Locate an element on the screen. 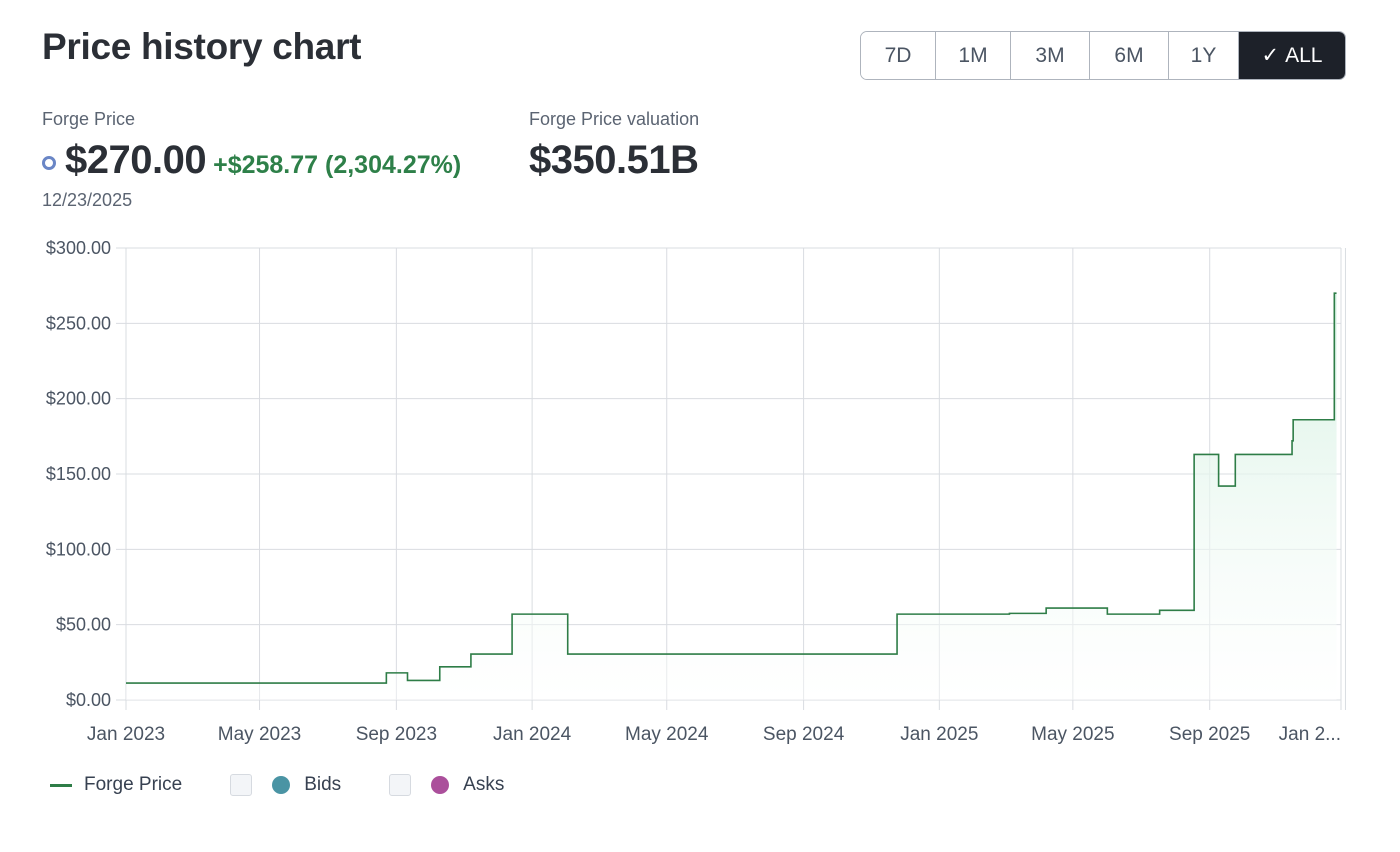 This screenshot has height=852, width=1400. checkmark-icon: ✓ is located at coordinates (1270, 55).